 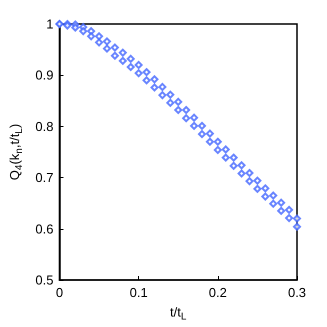 What do you see at coordinates (217, 292) in the screenshot?
I see `x-tick-label: 0.2` at bounding box center [217, 292].